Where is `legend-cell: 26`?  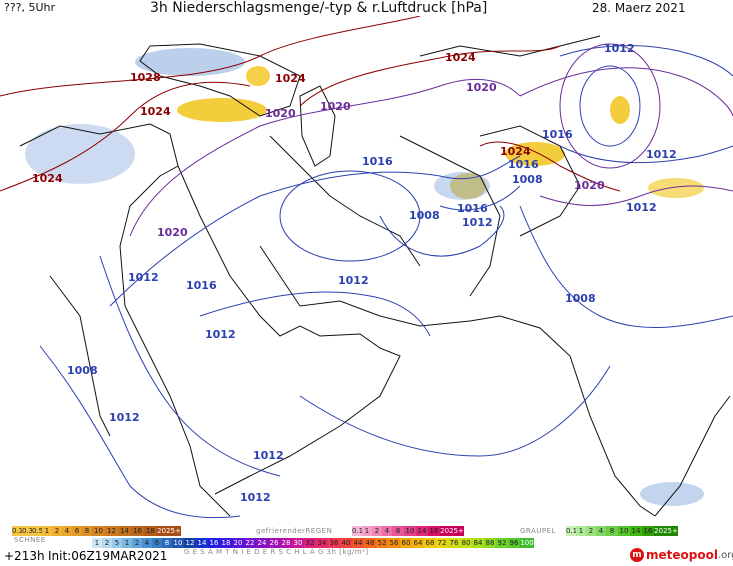 legend-cell: 26 is located at coordinates (274, 543).